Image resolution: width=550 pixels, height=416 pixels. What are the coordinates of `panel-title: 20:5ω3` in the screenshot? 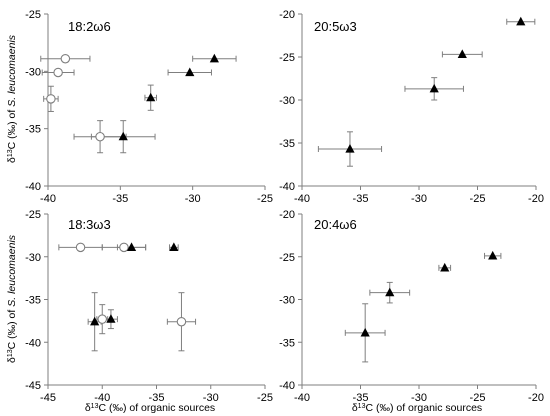 It's located at (335, 26).